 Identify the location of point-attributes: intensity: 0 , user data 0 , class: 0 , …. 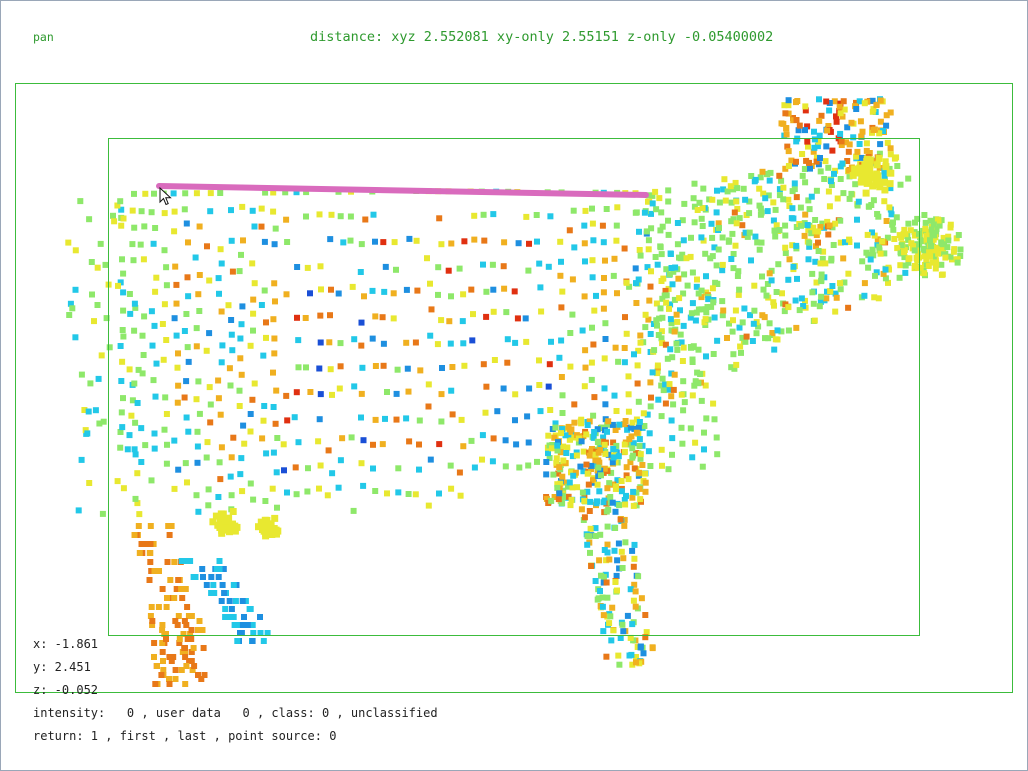
(235, 713).